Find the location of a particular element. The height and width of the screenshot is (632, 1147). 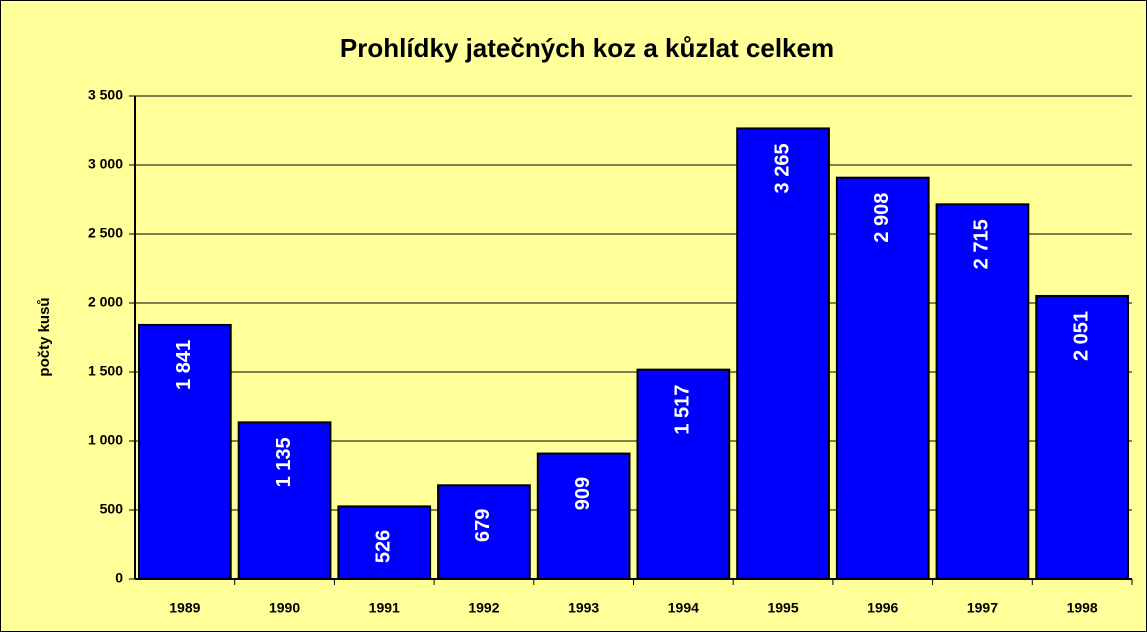

data-label: 2 715 is located at coordinates (982, 244).